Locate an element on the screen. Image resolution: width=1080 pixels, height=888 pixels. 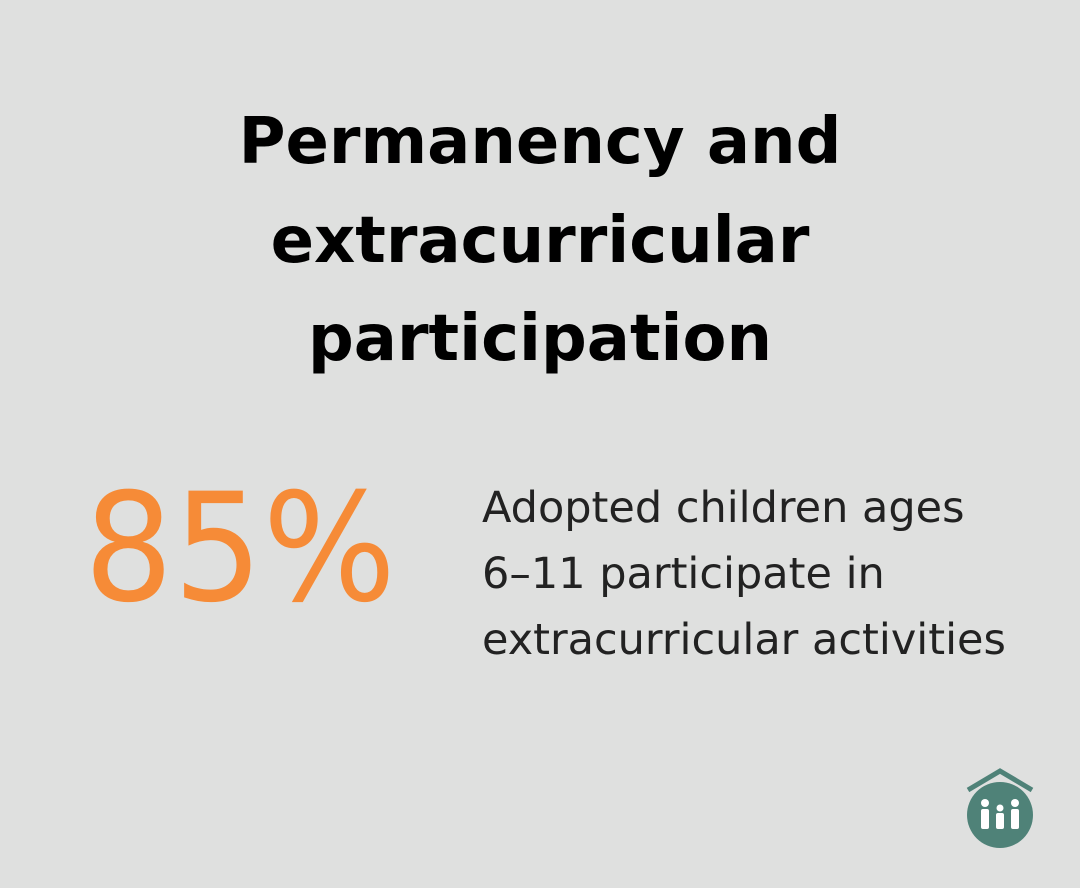
title-line: participation is located at coordinates (540, 339).